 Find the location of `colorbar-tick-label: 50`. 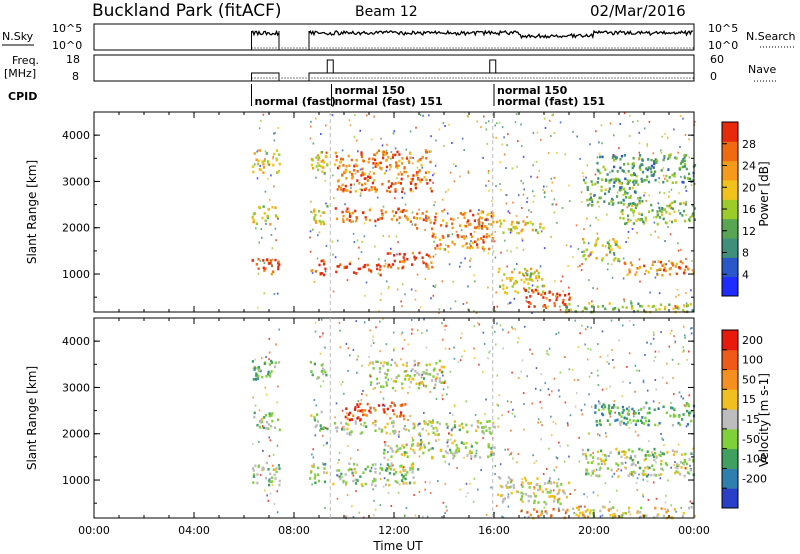

colorbar-tick-label: 50 is located at coordinates (749, 379).